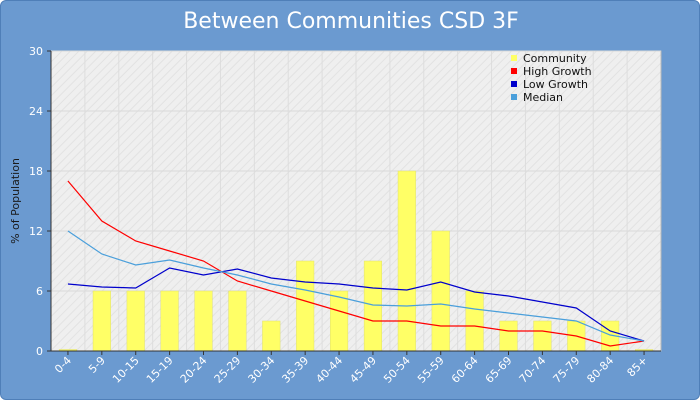 This screenshot has height=400, width=700. Describe the element at coordinates (499, 370) in the screenshot. I see `x-tick-label: 65-69` at that location.